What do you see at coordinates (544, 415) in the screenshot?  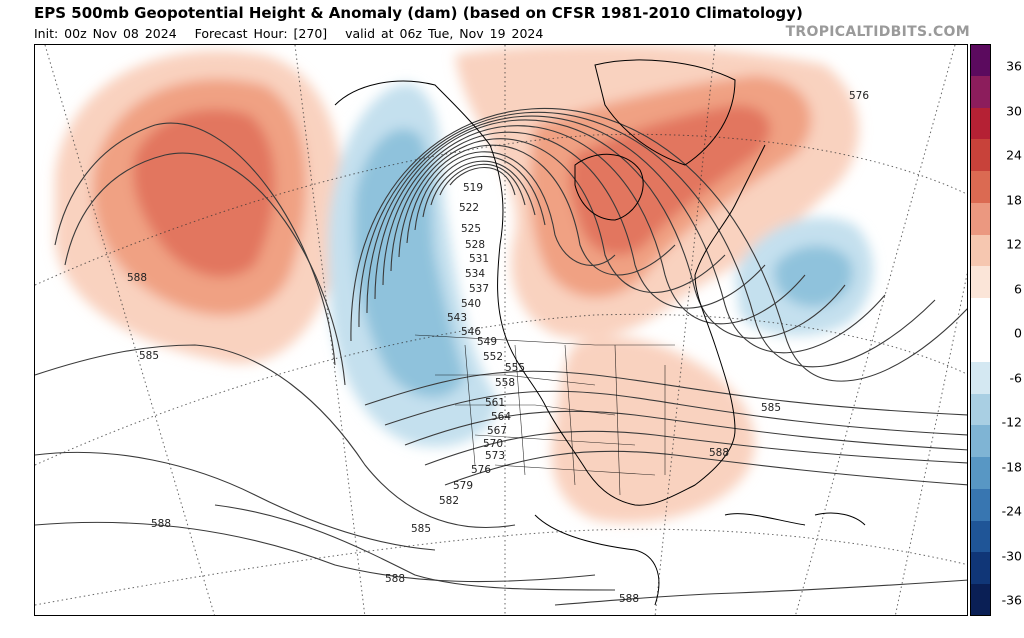 I see `state-borders` at bounding box center [544, 415].